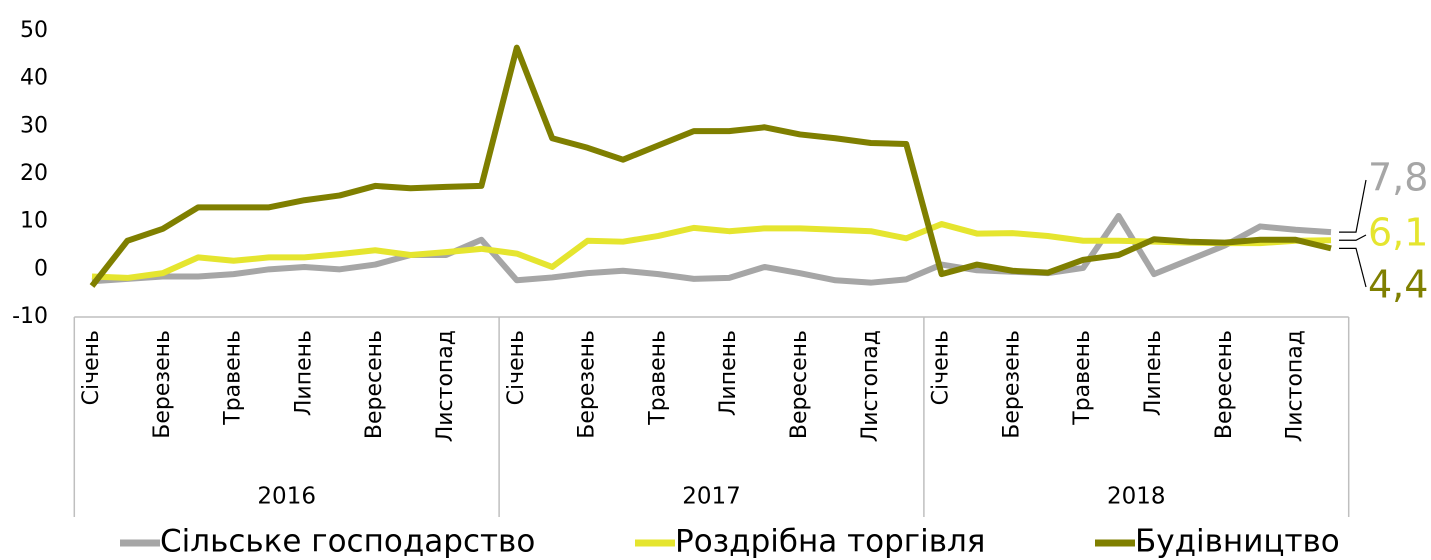  Describe the element at coordinates (30, 316) in the screenshot. I see `y-tick-label: -10` at that location.